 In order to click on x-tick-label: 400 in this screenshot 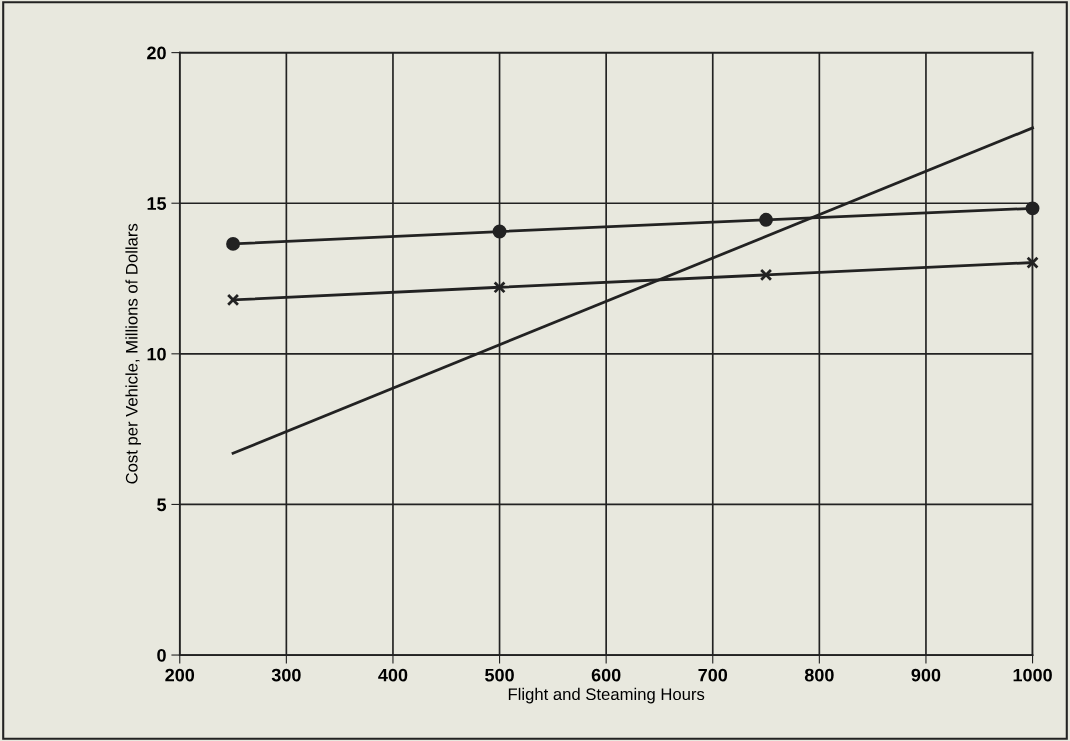, I will do `click(393, 675)`.